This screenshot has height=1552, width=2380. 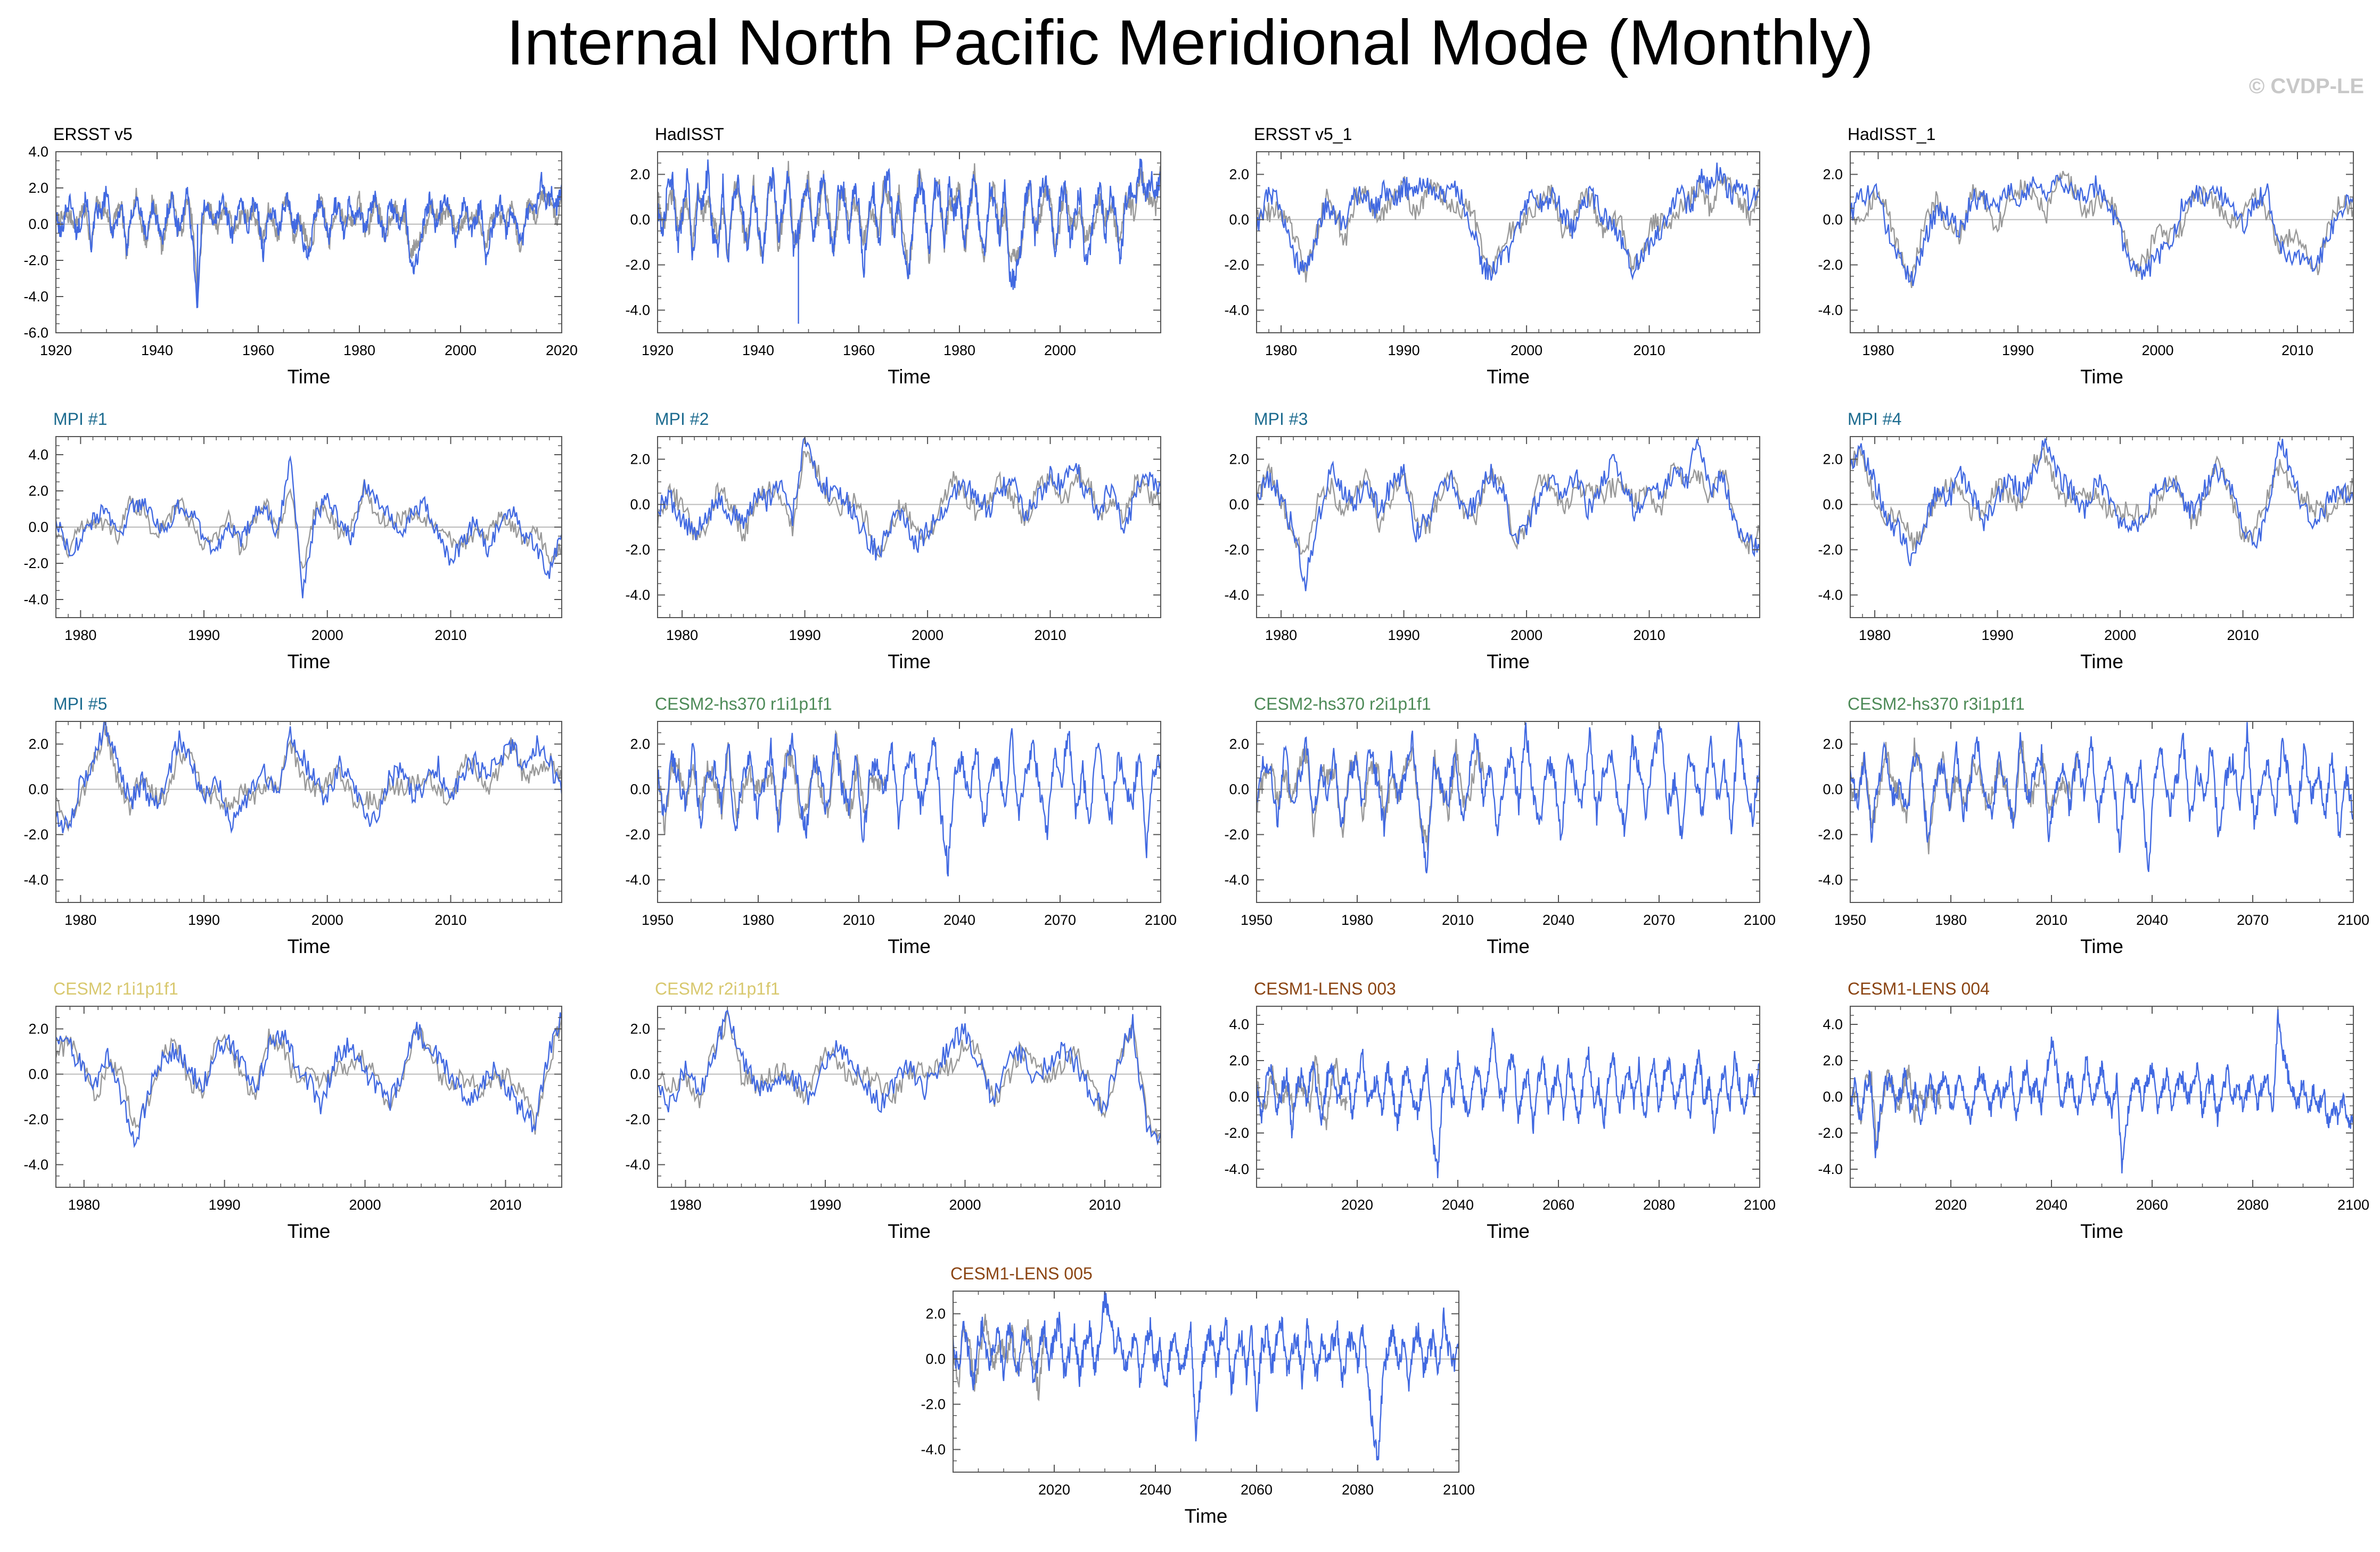 I want to click on panel-title: MPI #5, so click(x=80, y=704).